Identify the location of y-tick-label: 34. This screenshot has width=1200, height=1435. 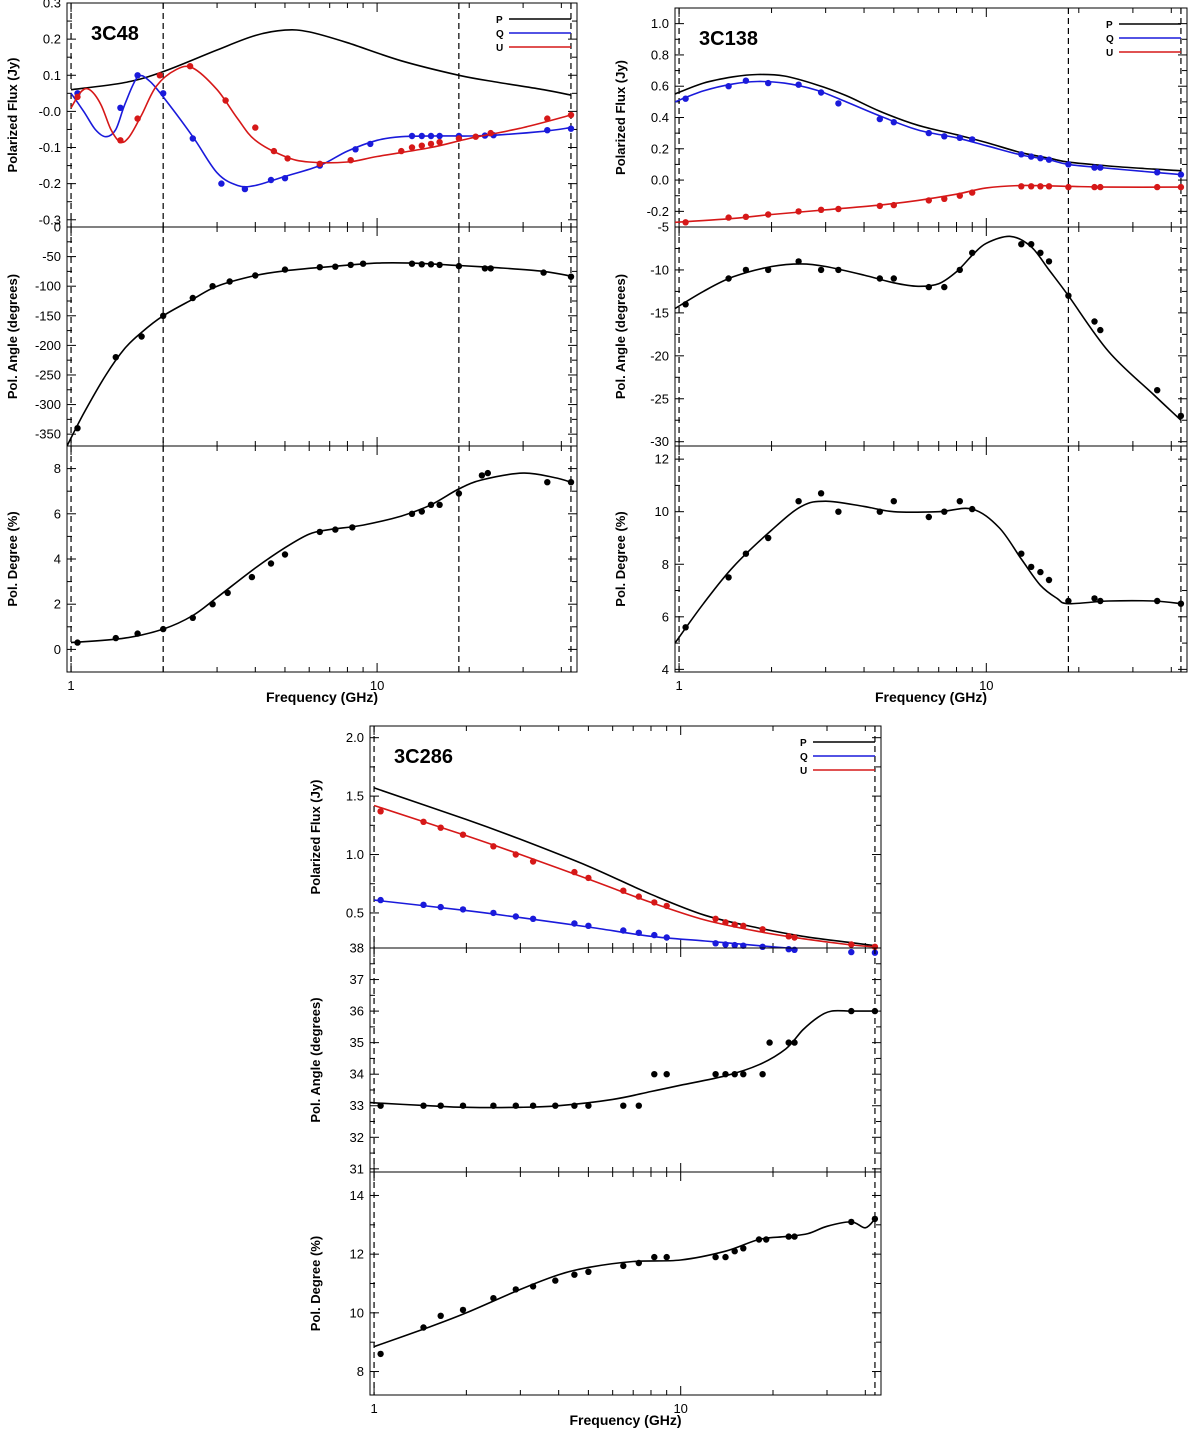
(357, 1074).